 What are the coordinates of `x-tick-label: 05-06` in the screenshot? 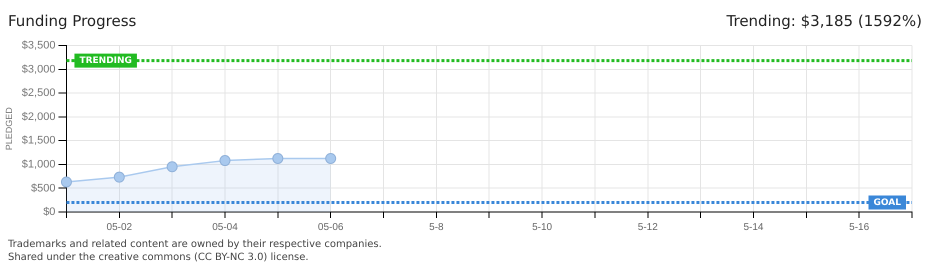 It's located at (331, 227).